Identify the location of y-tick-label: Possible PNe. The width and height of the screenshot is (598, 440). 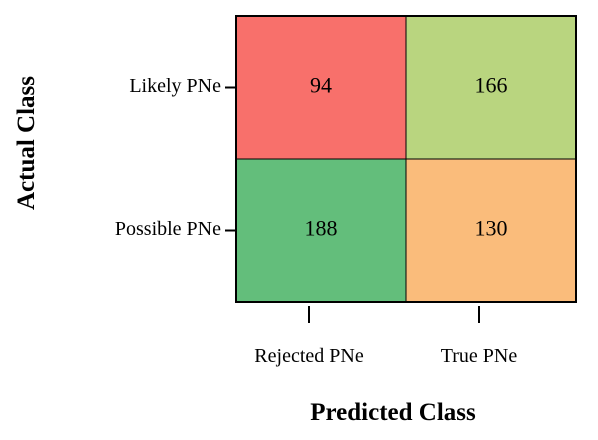
(168, 229).